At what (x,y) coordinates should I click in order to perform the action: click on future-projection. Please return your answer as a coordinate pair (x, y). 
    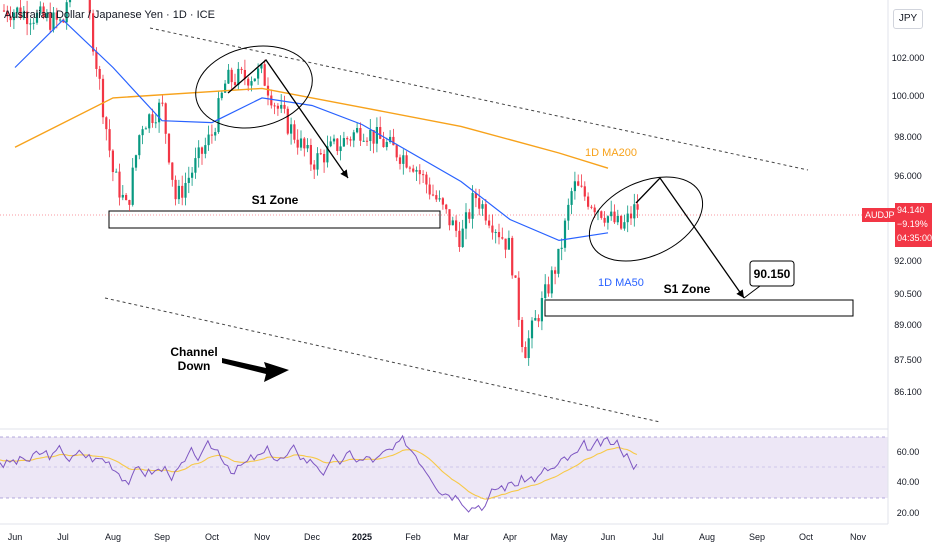
    Looking at the image, I should click on (690, 237).